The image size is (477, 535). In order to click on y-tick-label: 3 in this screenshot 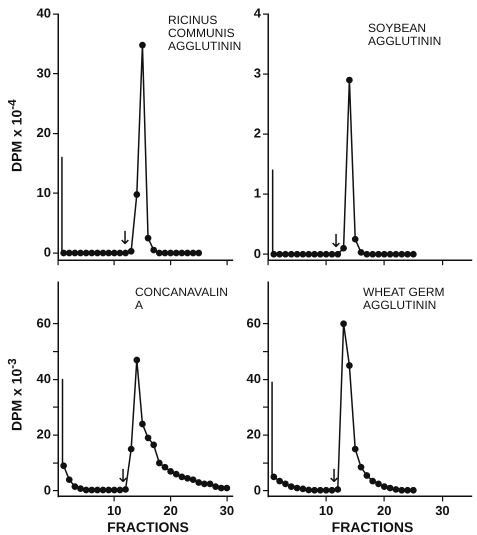, I will do `click(257, 73)`.